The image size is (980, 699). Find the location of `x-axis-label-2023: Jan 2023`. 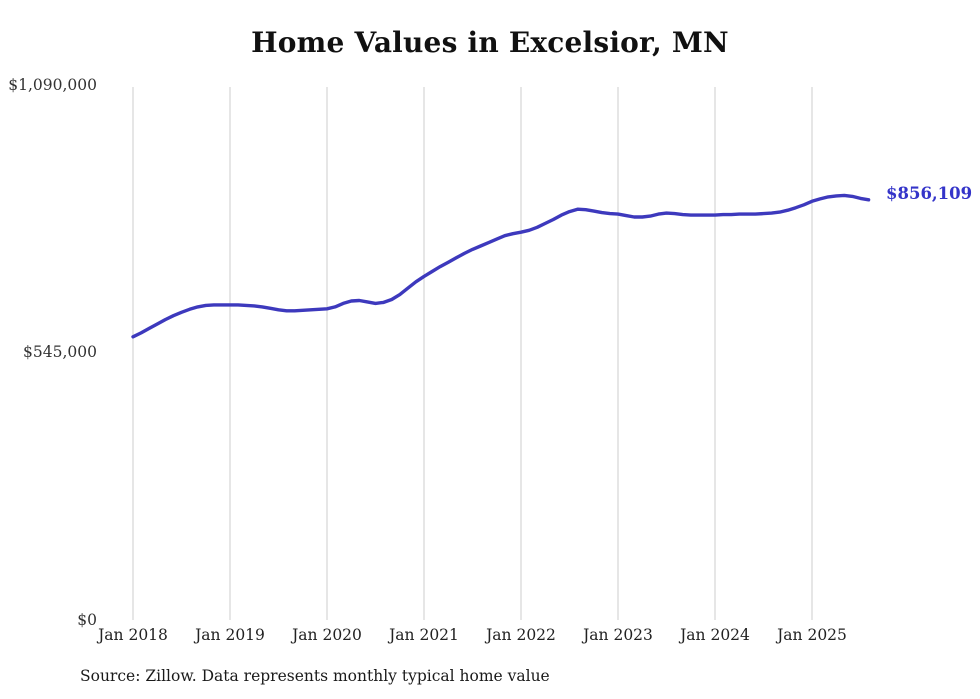

x-axis-label-2023: Jan 2023 is located at coordinates (618, 635).